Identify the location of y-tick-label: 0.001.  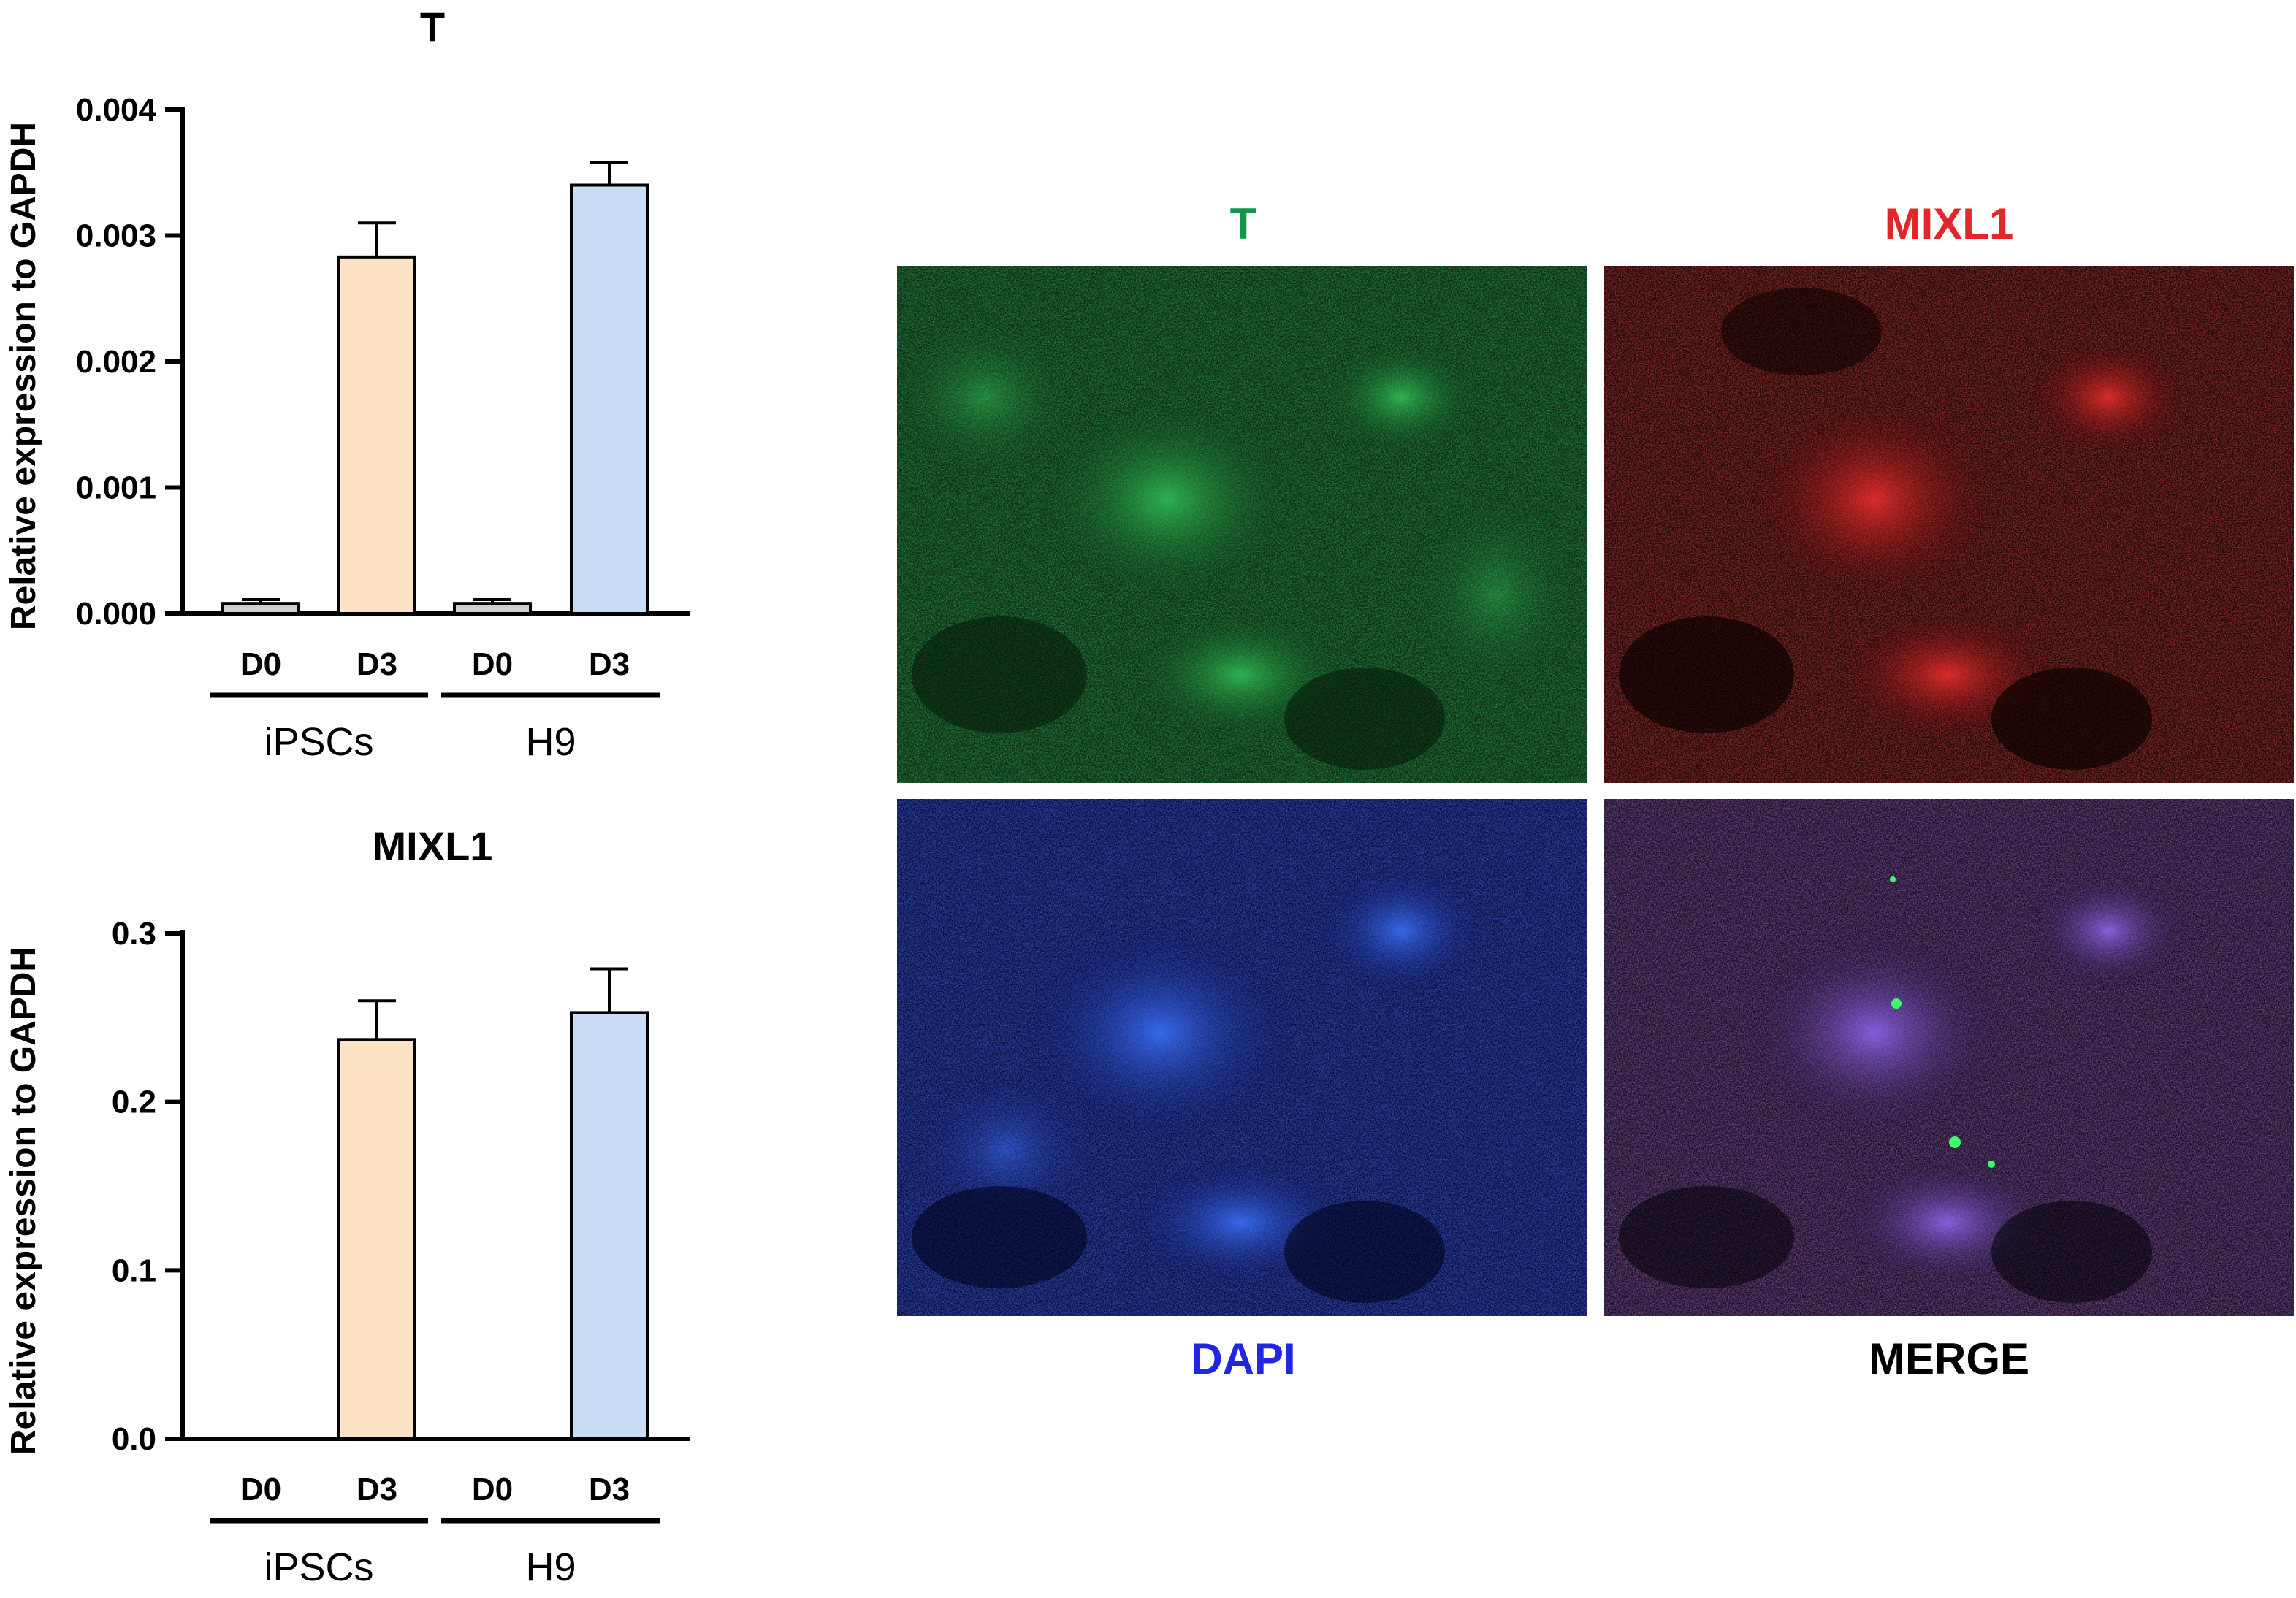
(116, 488).